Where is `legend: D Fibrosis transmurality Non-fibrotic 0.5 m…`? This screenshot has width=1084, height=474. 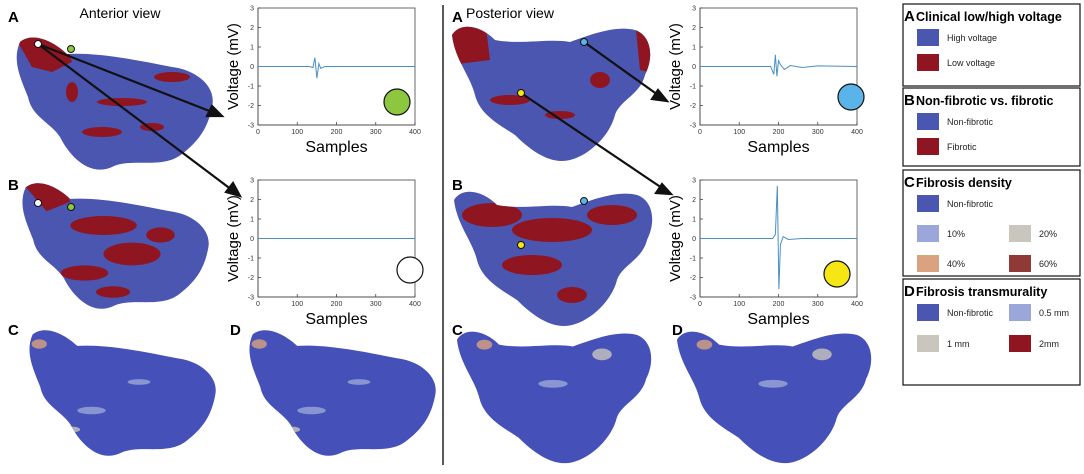 legend: D Fibrosis transmurality Non-fibrotic 0.5 m… is located at coordinates (991, 332).